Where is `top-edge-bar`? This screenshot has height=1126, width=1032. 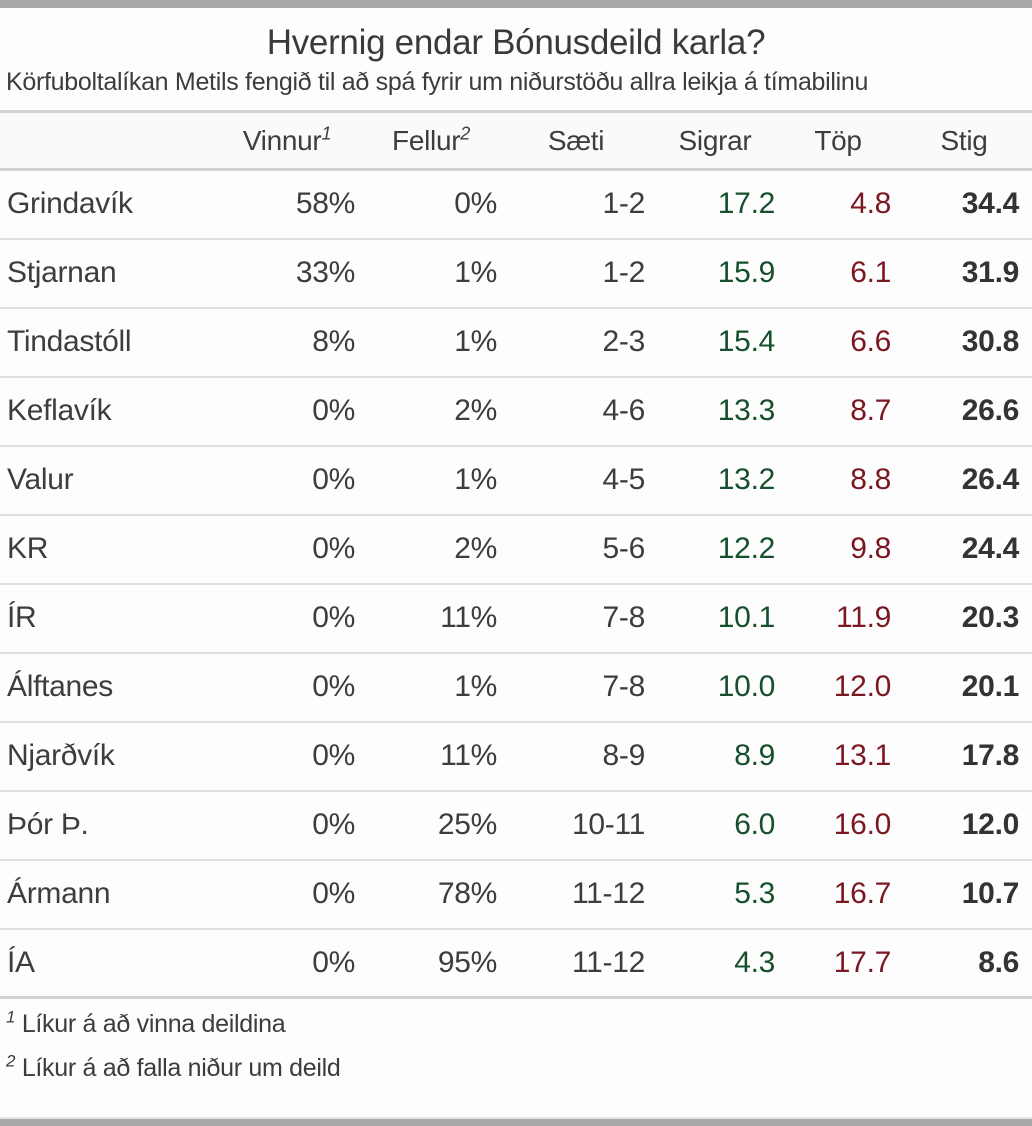 top-edge-bar is located at coordinates (516, 4).